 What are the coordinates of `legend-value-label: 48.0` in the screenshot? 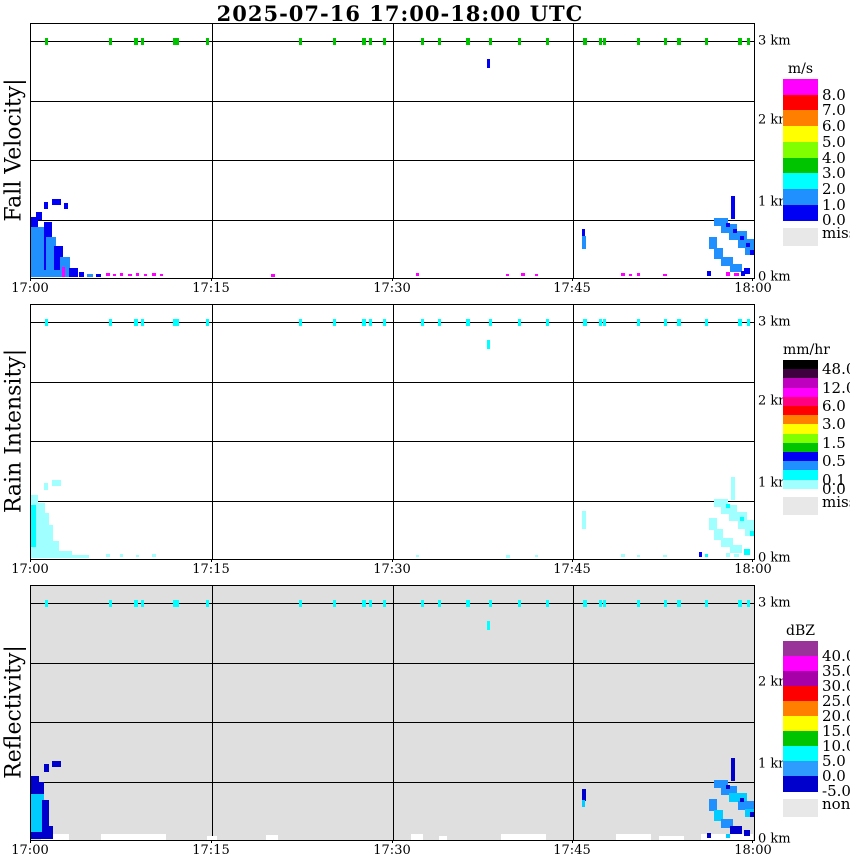 It's located at (836, 369).